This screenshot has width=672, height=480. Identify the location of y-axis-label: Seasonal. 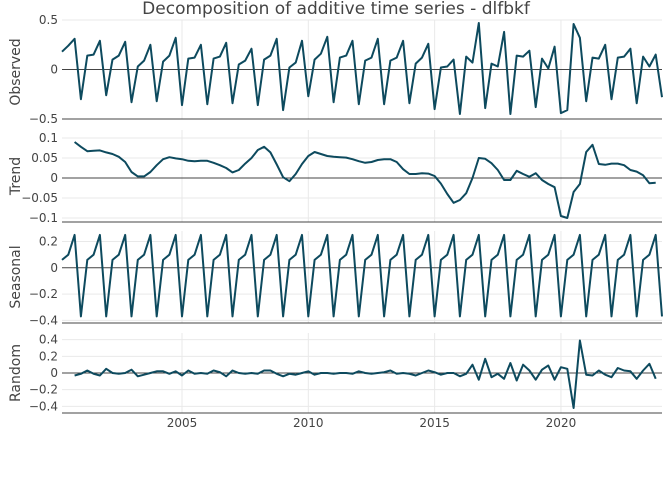
(16, 276).